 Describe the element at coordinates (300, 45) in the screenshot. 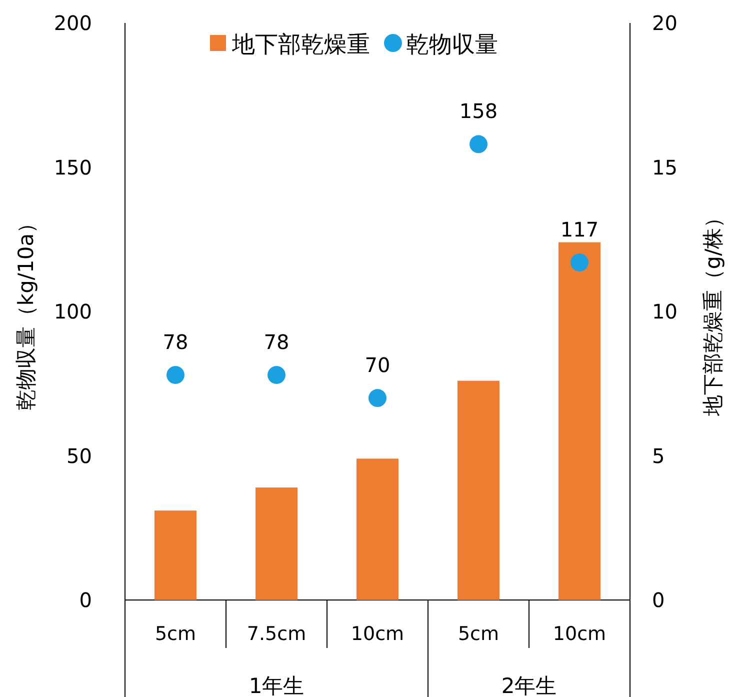

I see `legend-label: 地下部乾燥重` at that location.